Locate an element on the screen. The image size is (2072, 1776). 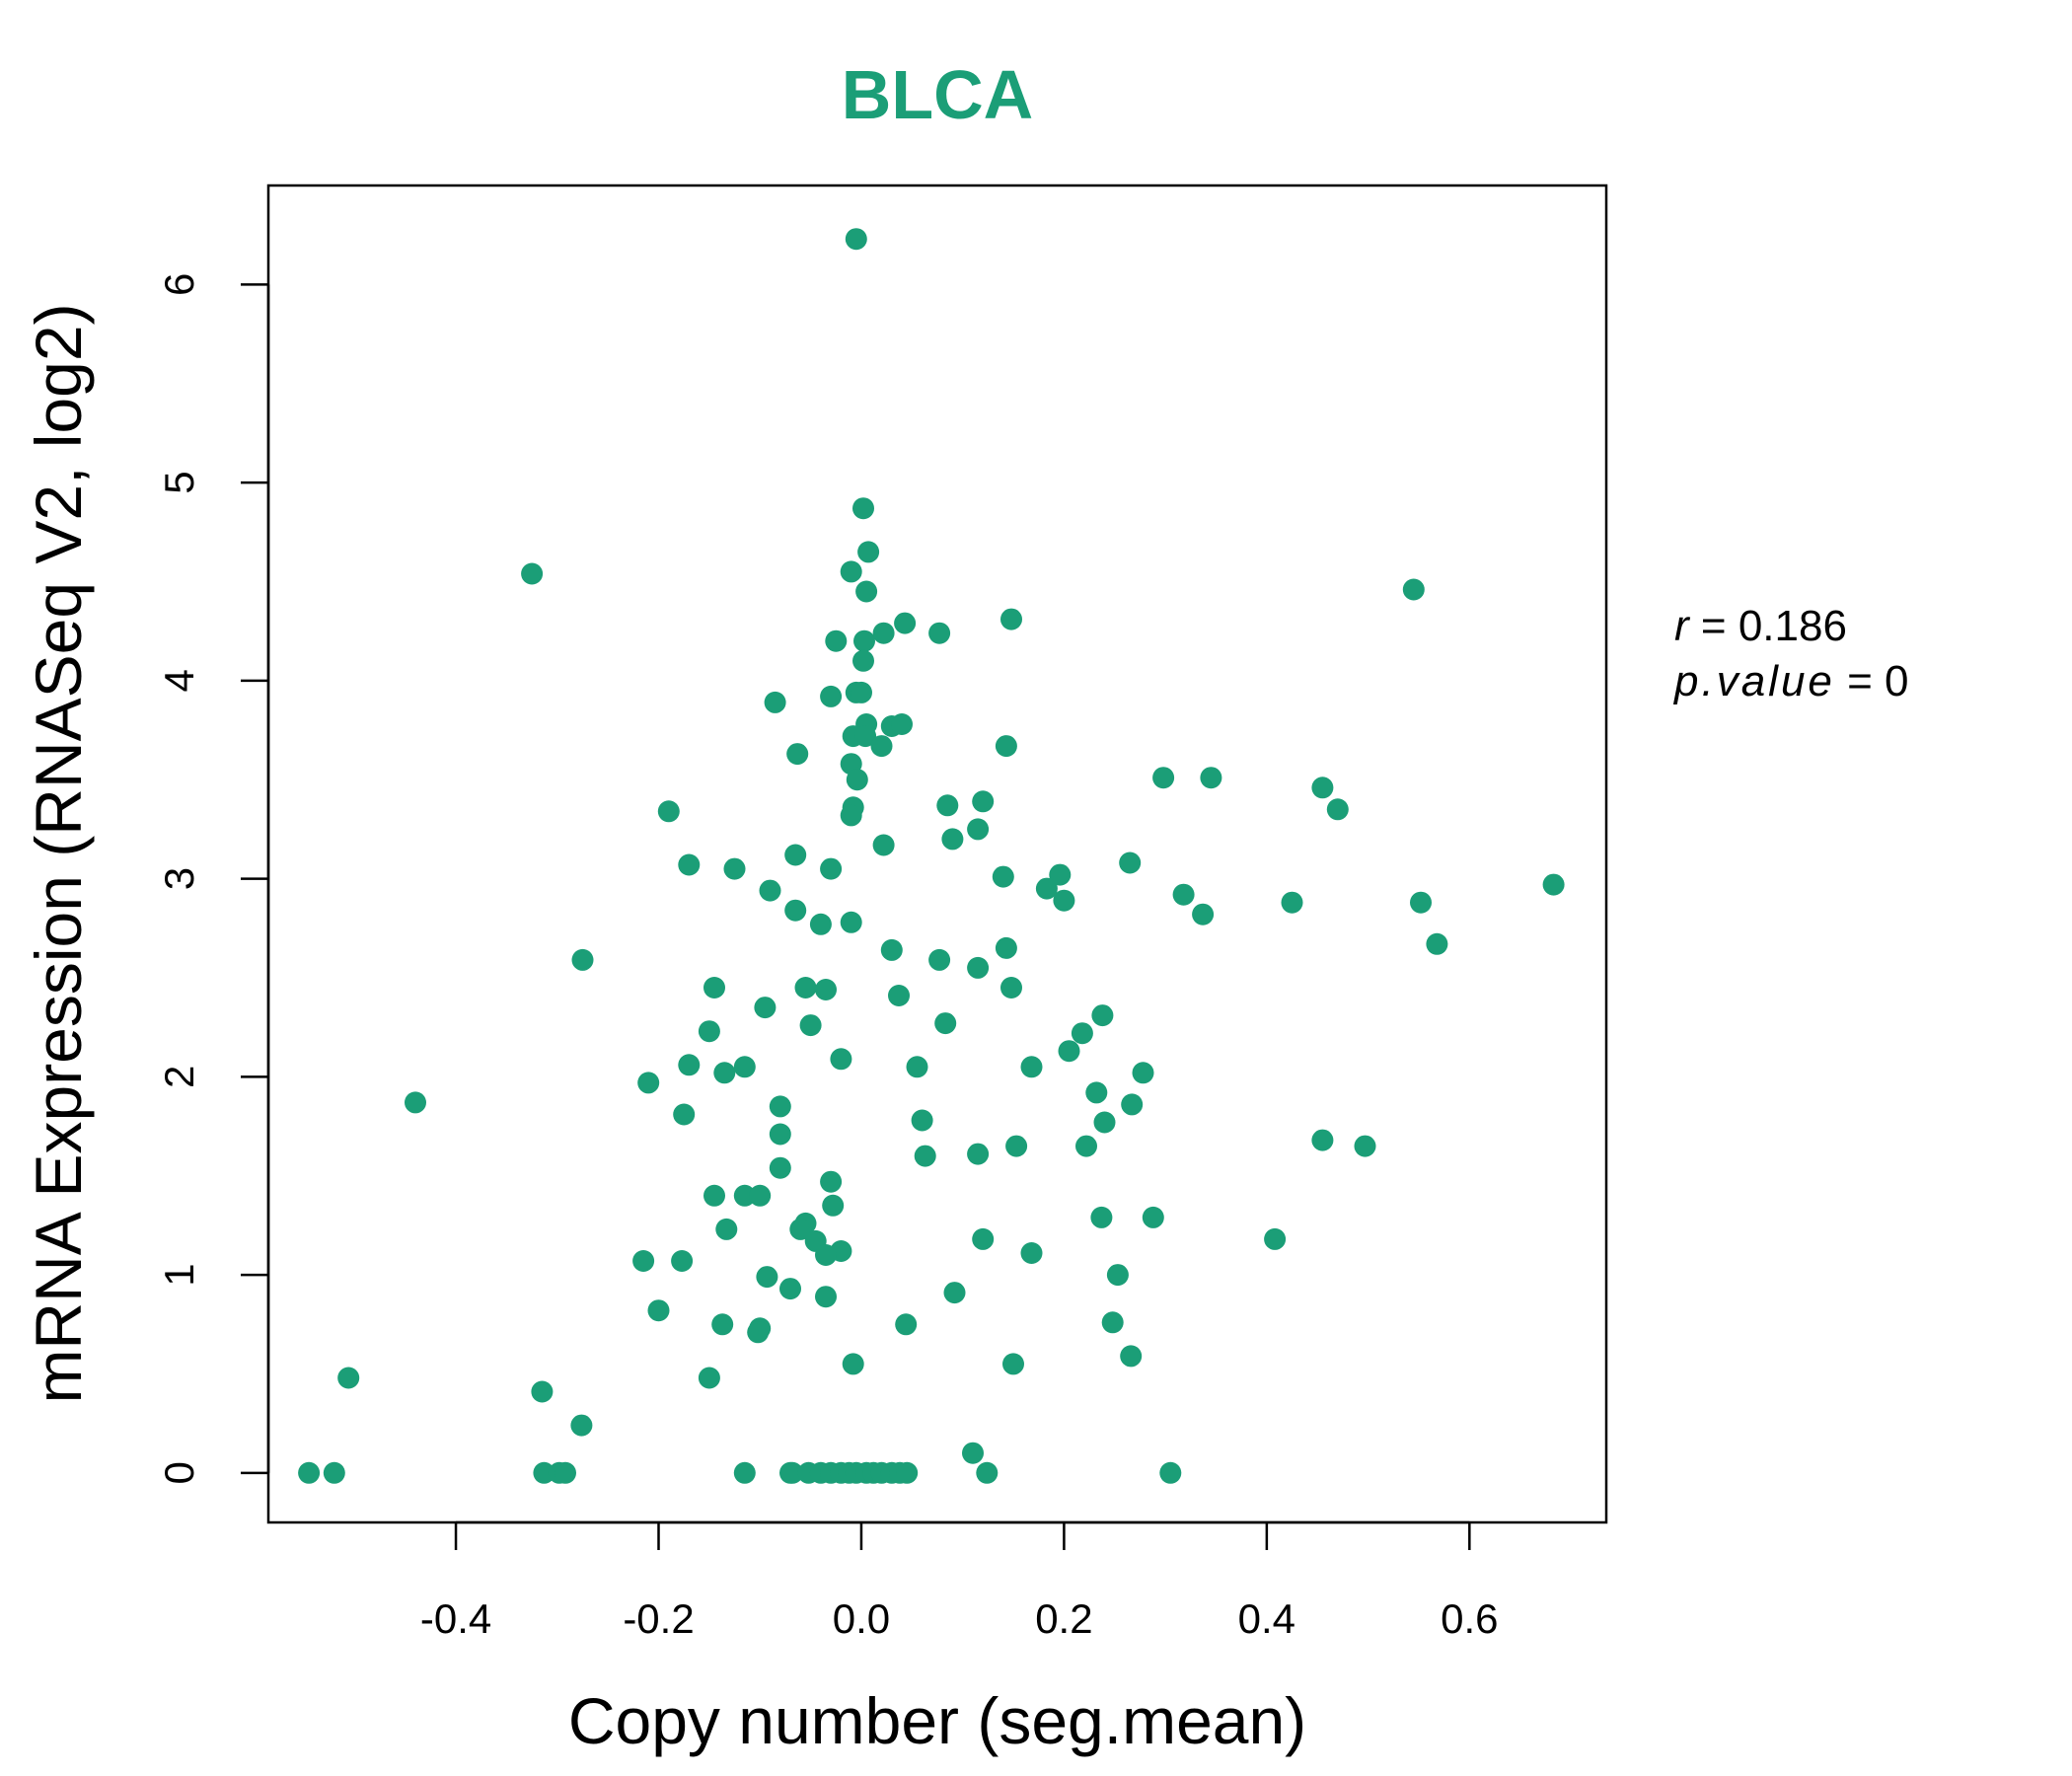
y-tick-label: 4 is located at coordinates (179, 681).